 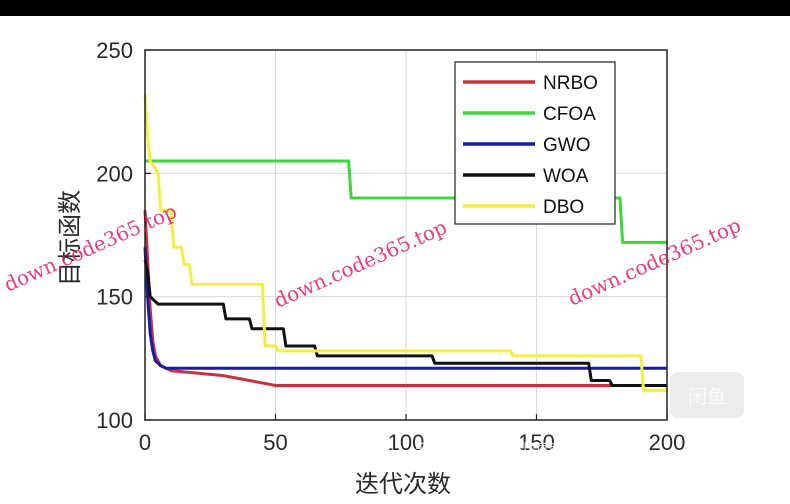 I want to click on y-tick-label: 200, so click(x=114, y=173).